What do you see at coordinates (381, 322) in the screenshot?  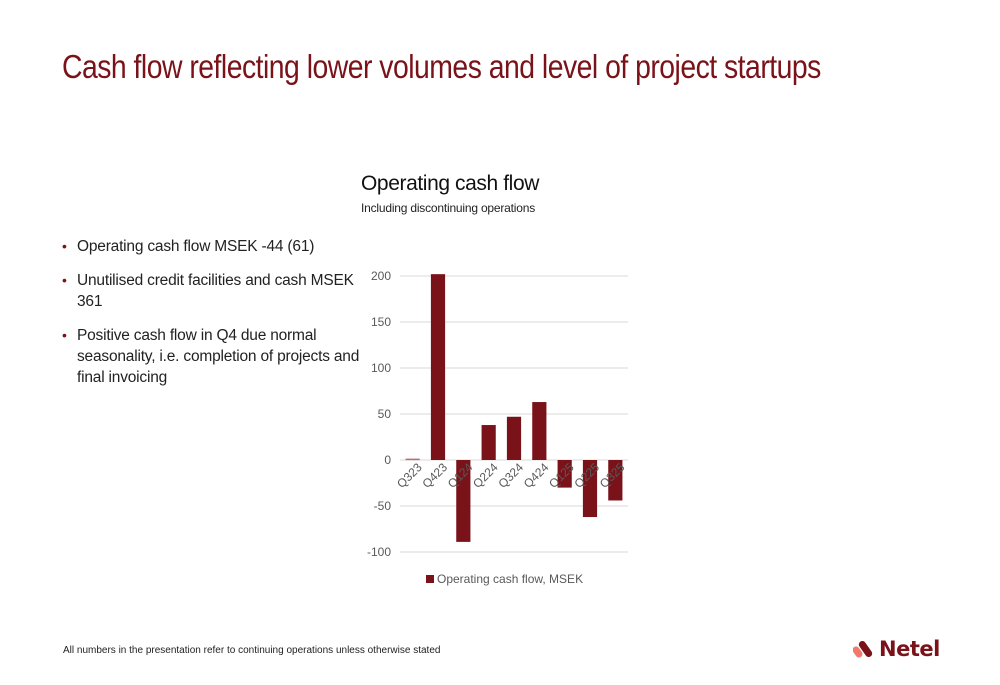 I see `y-tick-label: 150` at bounding box center [381, 322].